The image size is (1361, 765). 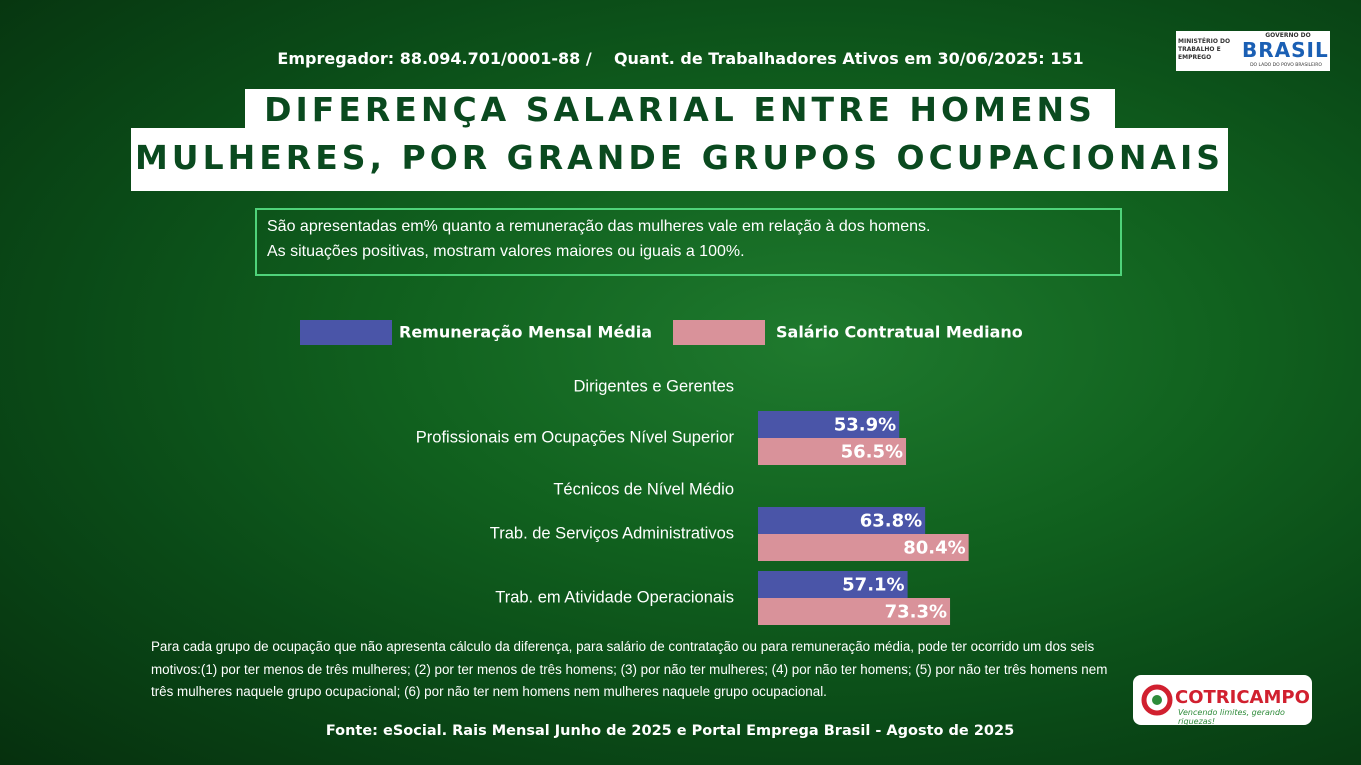 I want to click on legend-label: Salário Contratual Mediano, so click(x=899, y=332).